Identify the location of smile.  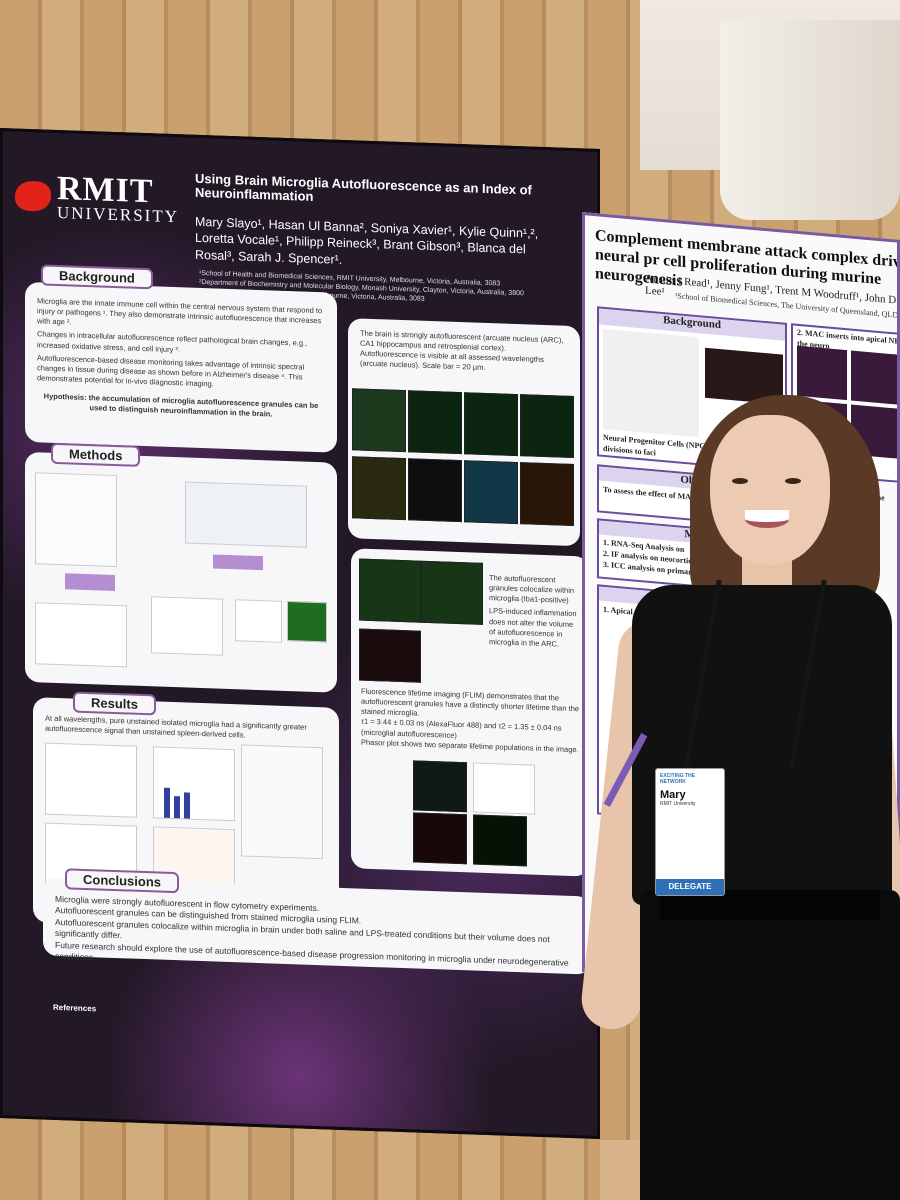
(767, 519).